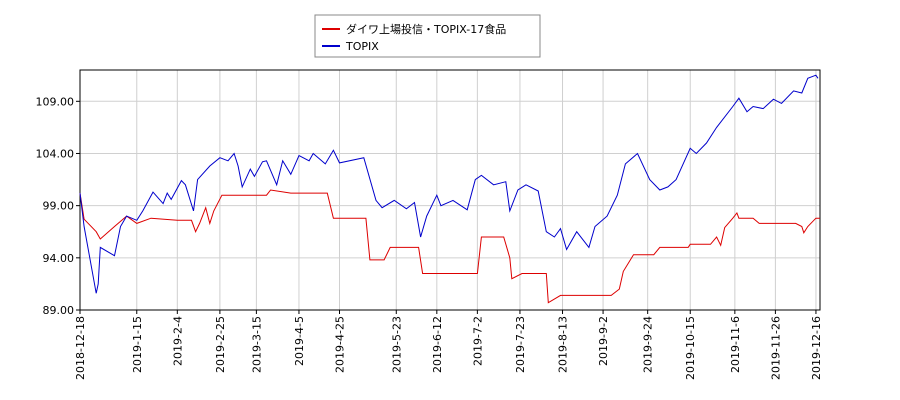 This screenshot has height=400, width=900. What do you see at coordinates (59, 310) in the screenshot?
I see `y-tick-label: 89.00` at bounding box center [59, 310].